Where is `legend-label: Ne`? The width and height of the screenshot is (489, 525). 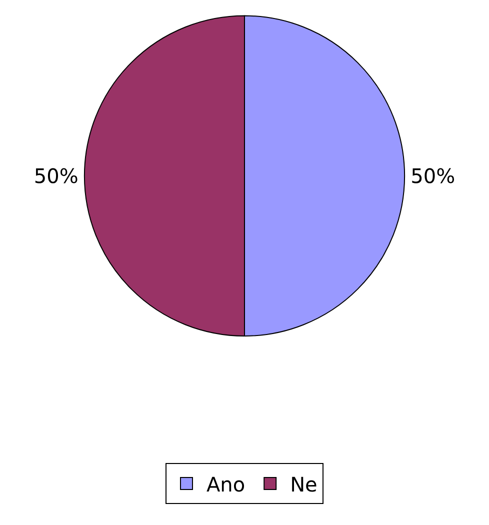 legend-label: Ne is located at coordinates (304, 484).